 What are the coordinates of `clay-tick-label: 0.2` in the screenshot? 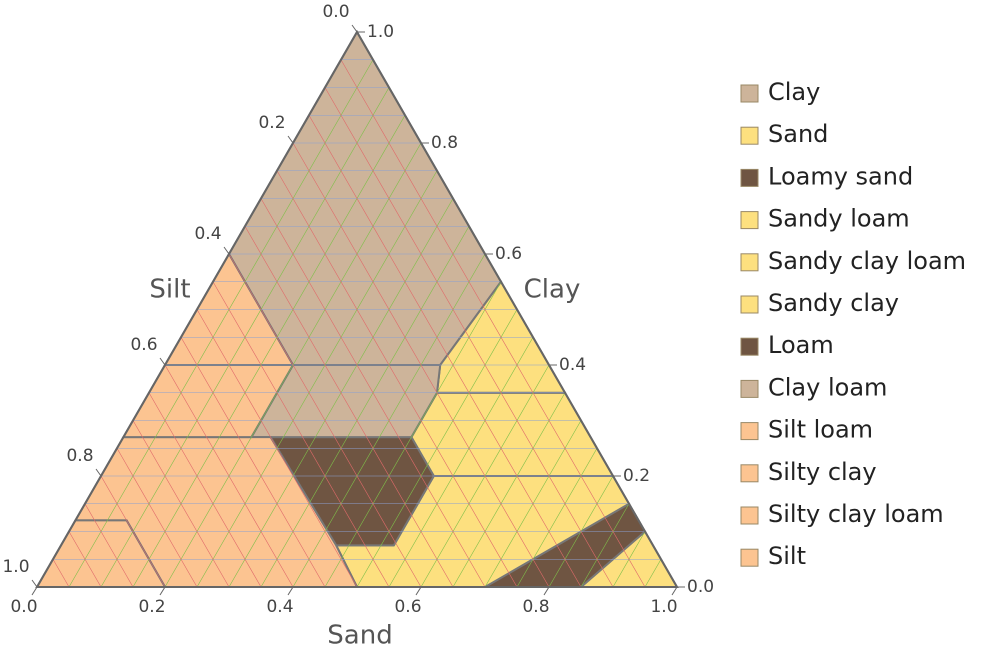 It's located at (636, 476).